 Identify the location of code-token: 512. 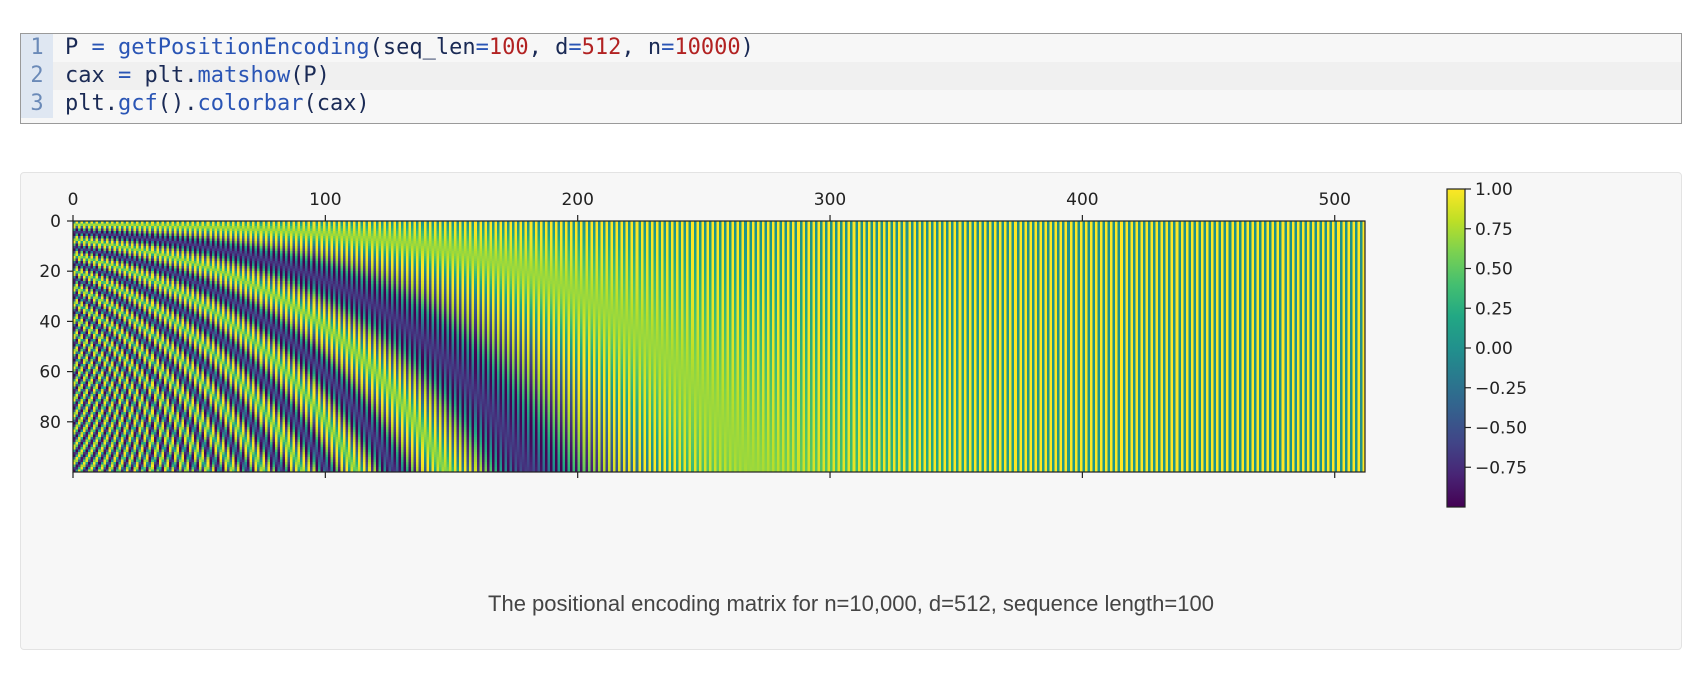
(601, 47).